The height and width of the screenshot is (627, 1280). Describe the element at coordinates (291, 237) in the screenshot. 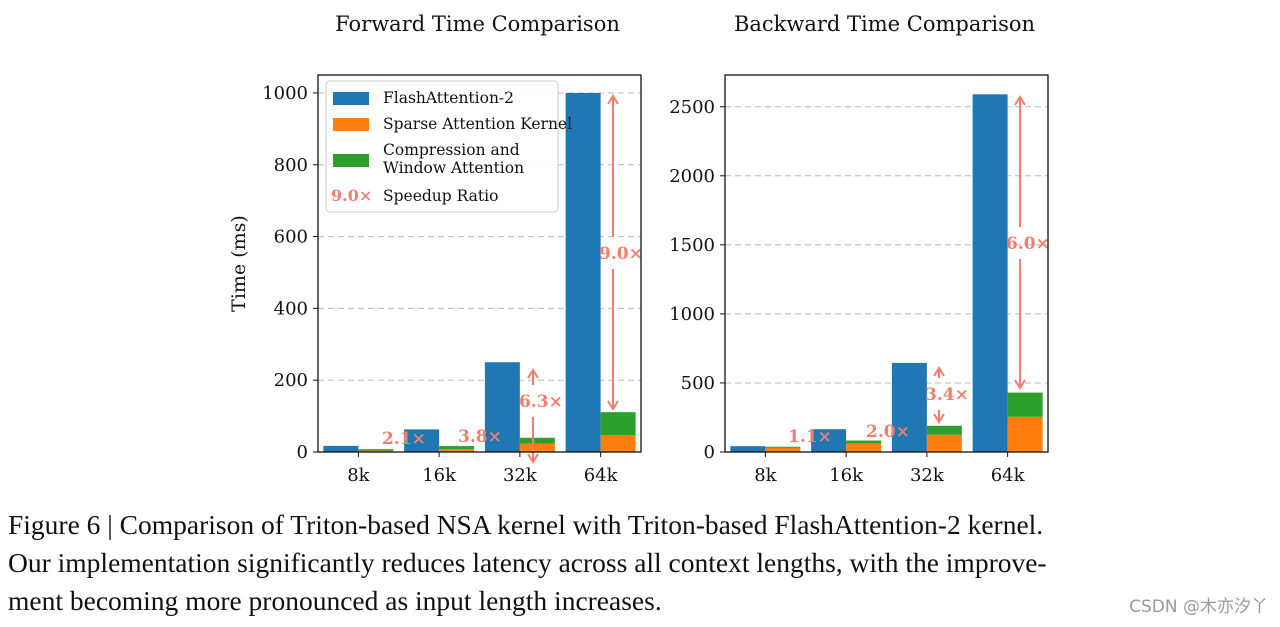

I see `y-tick-label: 600` at that location.